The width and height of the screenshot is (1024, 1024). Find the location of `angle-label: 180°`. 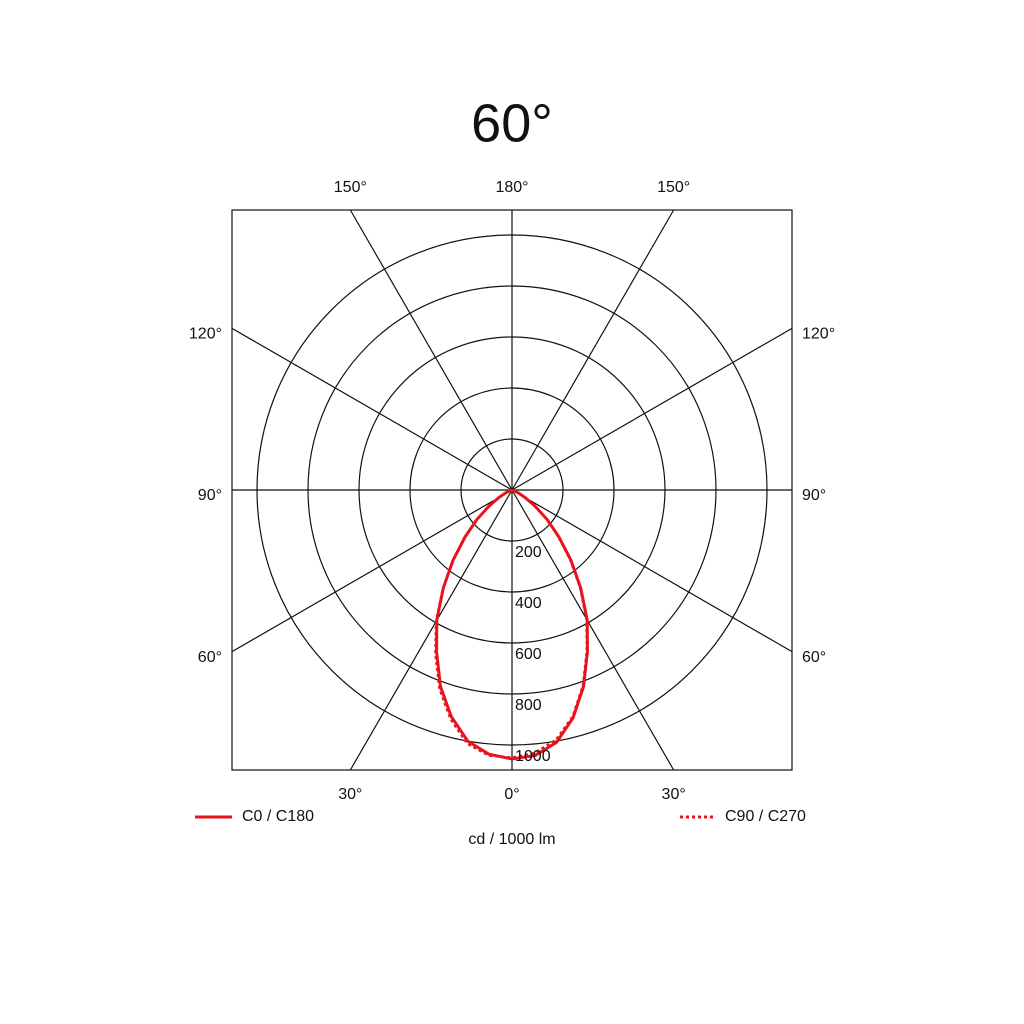

angle-label: 180° is located at coordinates (511, 187).